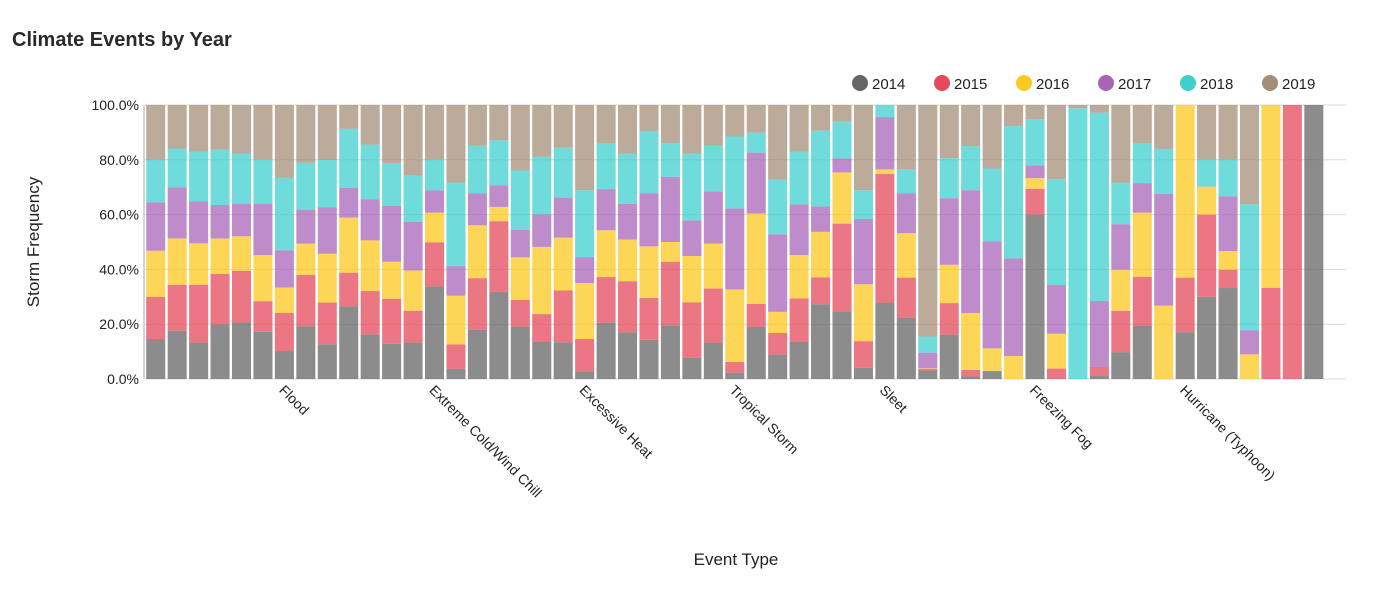  I want to click on legend-item-2018: 2018, so click(1206, 84).